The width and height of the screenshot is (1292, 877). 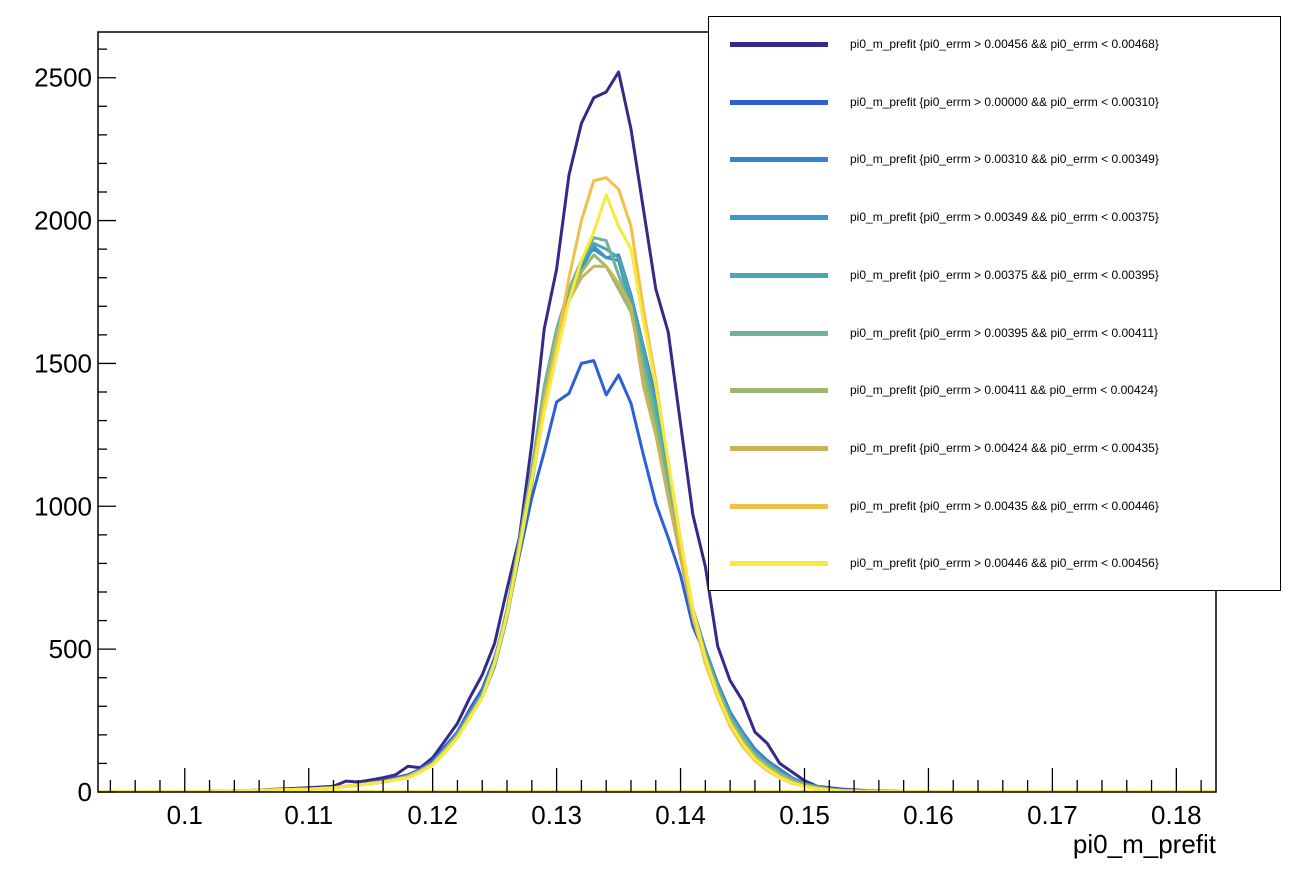 I want to click on x-tick-label: 0.15, so click(x=804, y=815).